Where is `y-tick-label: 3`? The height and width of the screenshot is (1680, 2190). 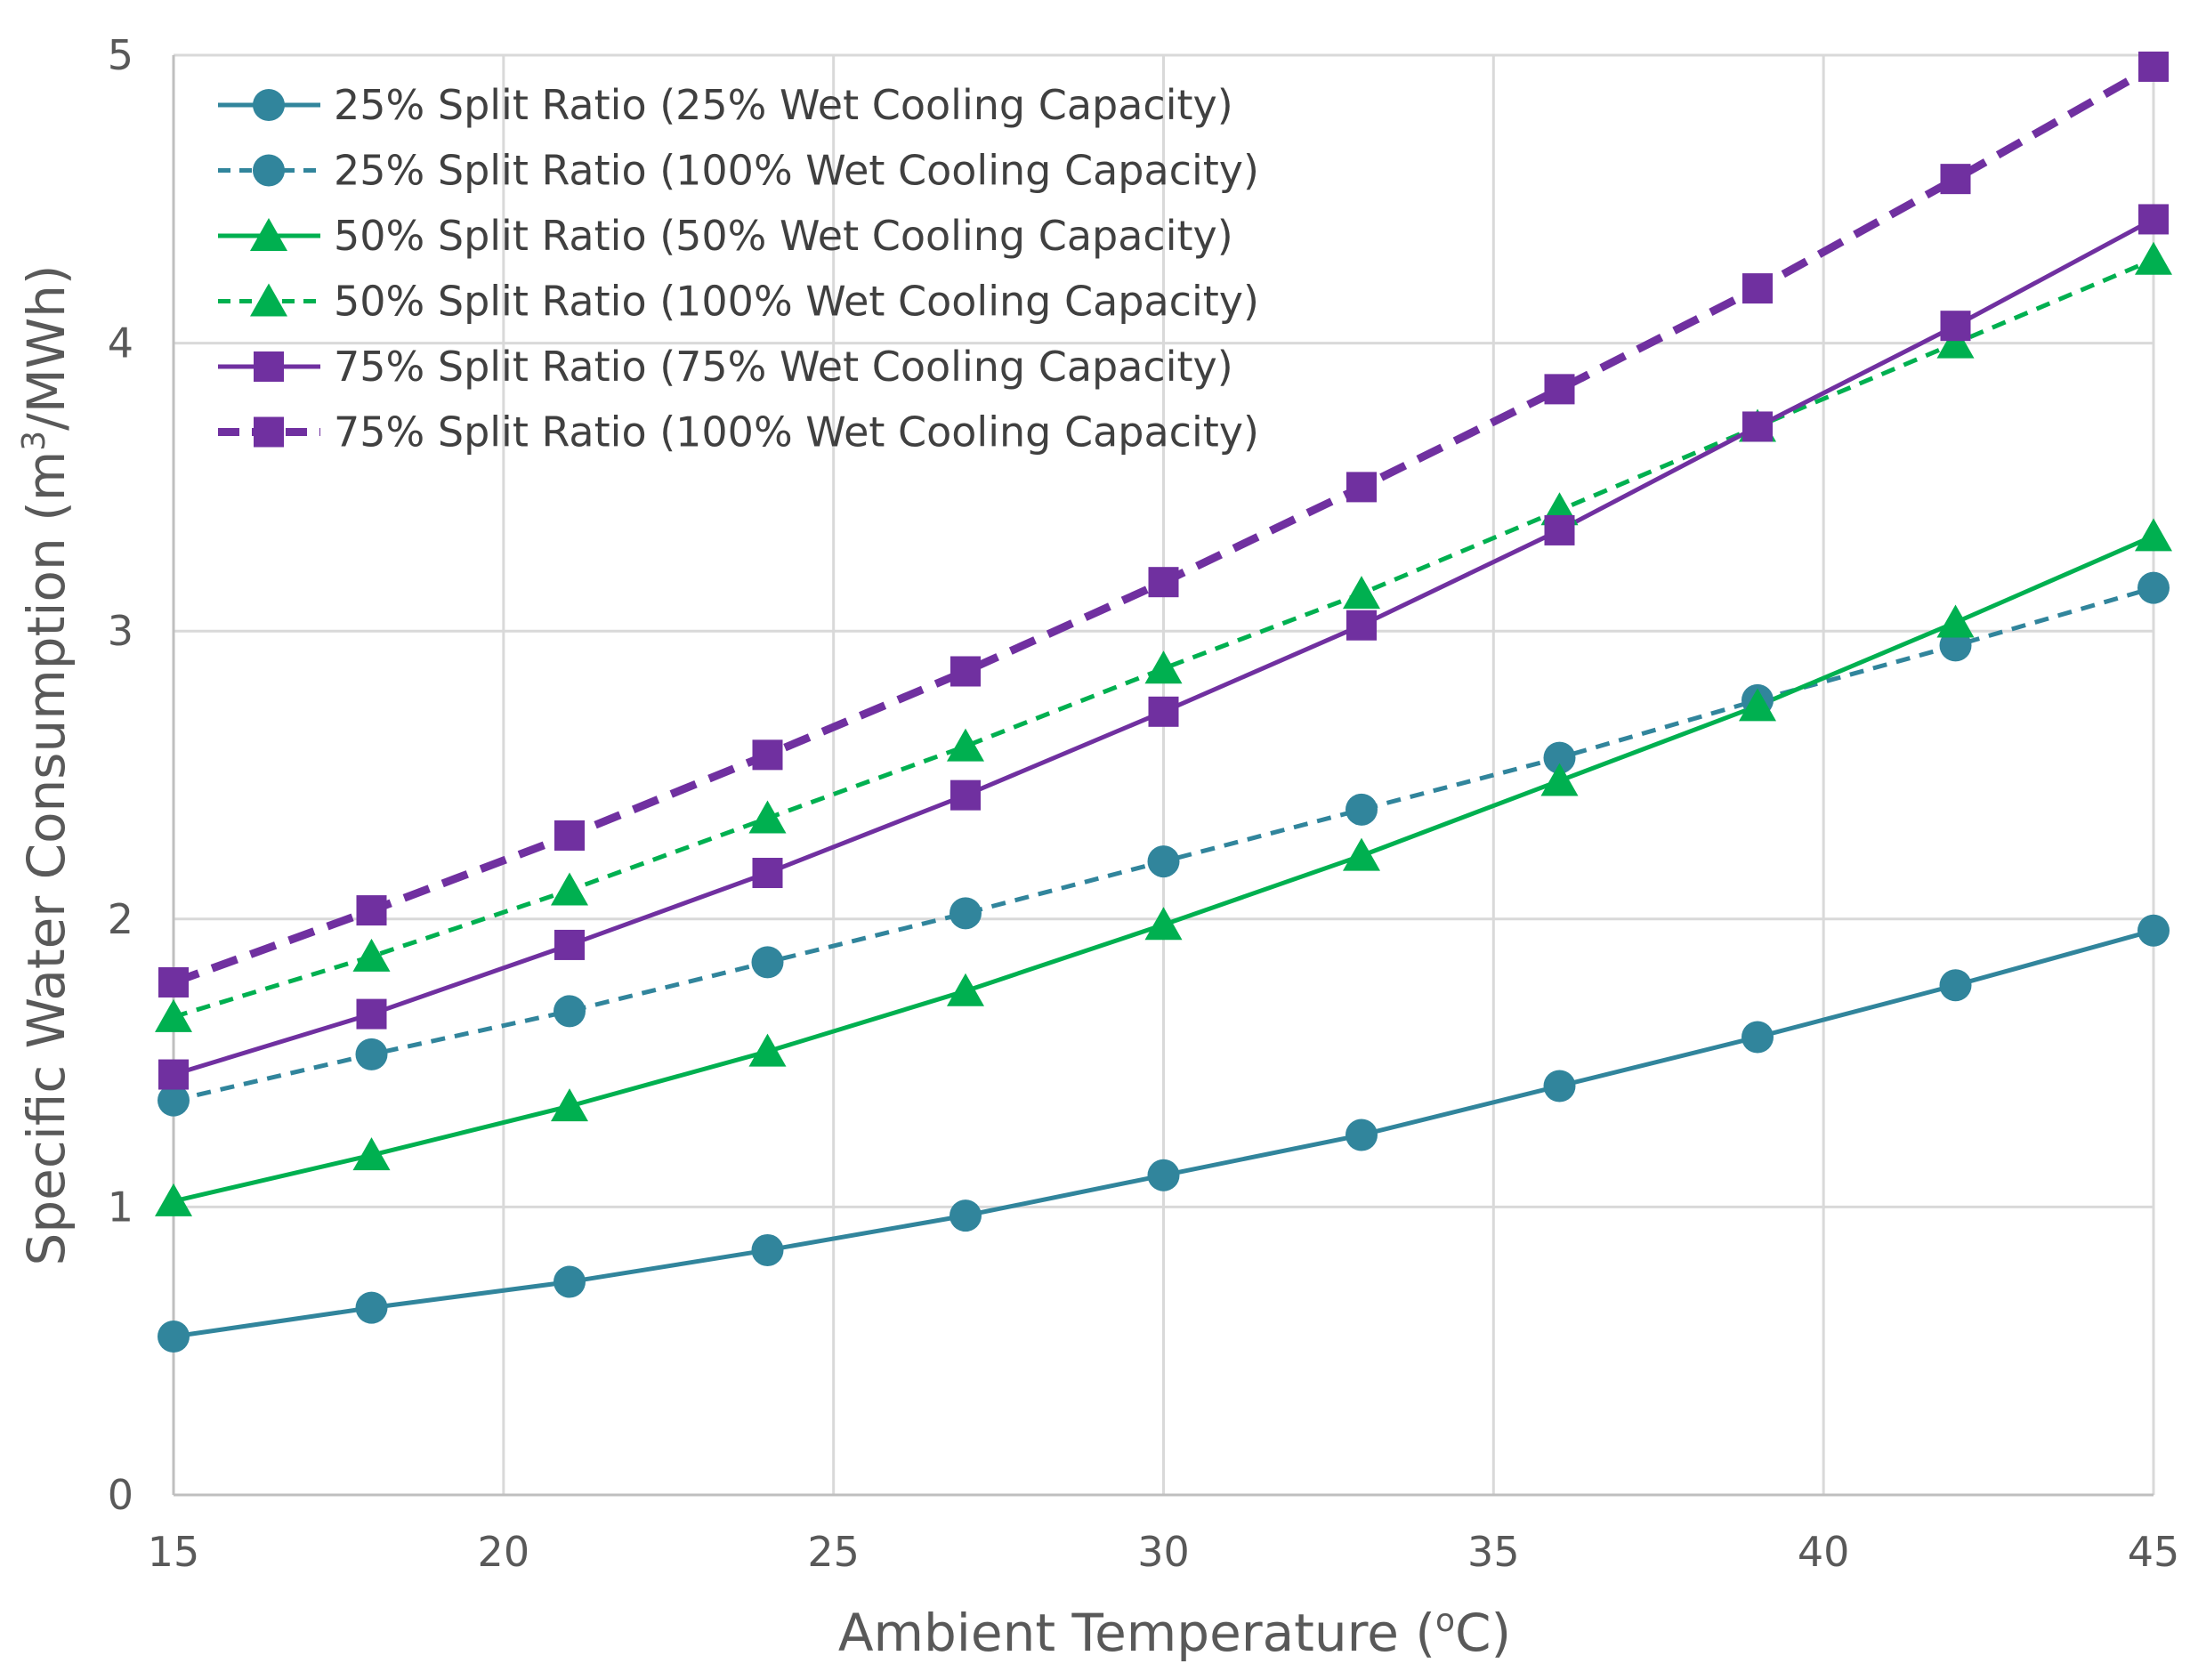 y-tick-label: 3 is located at coordinates (121, 631).